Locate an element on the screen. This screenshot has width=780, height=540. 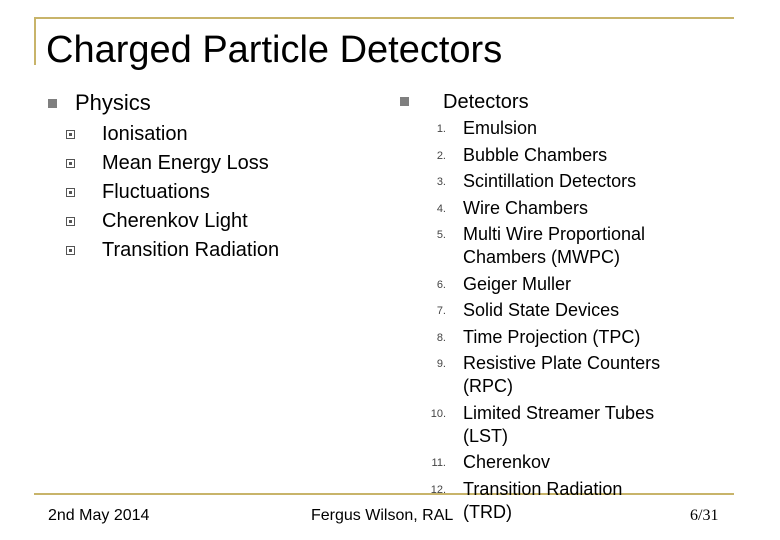
list-item-text: Emulsion is located at coordinates (500, 128).